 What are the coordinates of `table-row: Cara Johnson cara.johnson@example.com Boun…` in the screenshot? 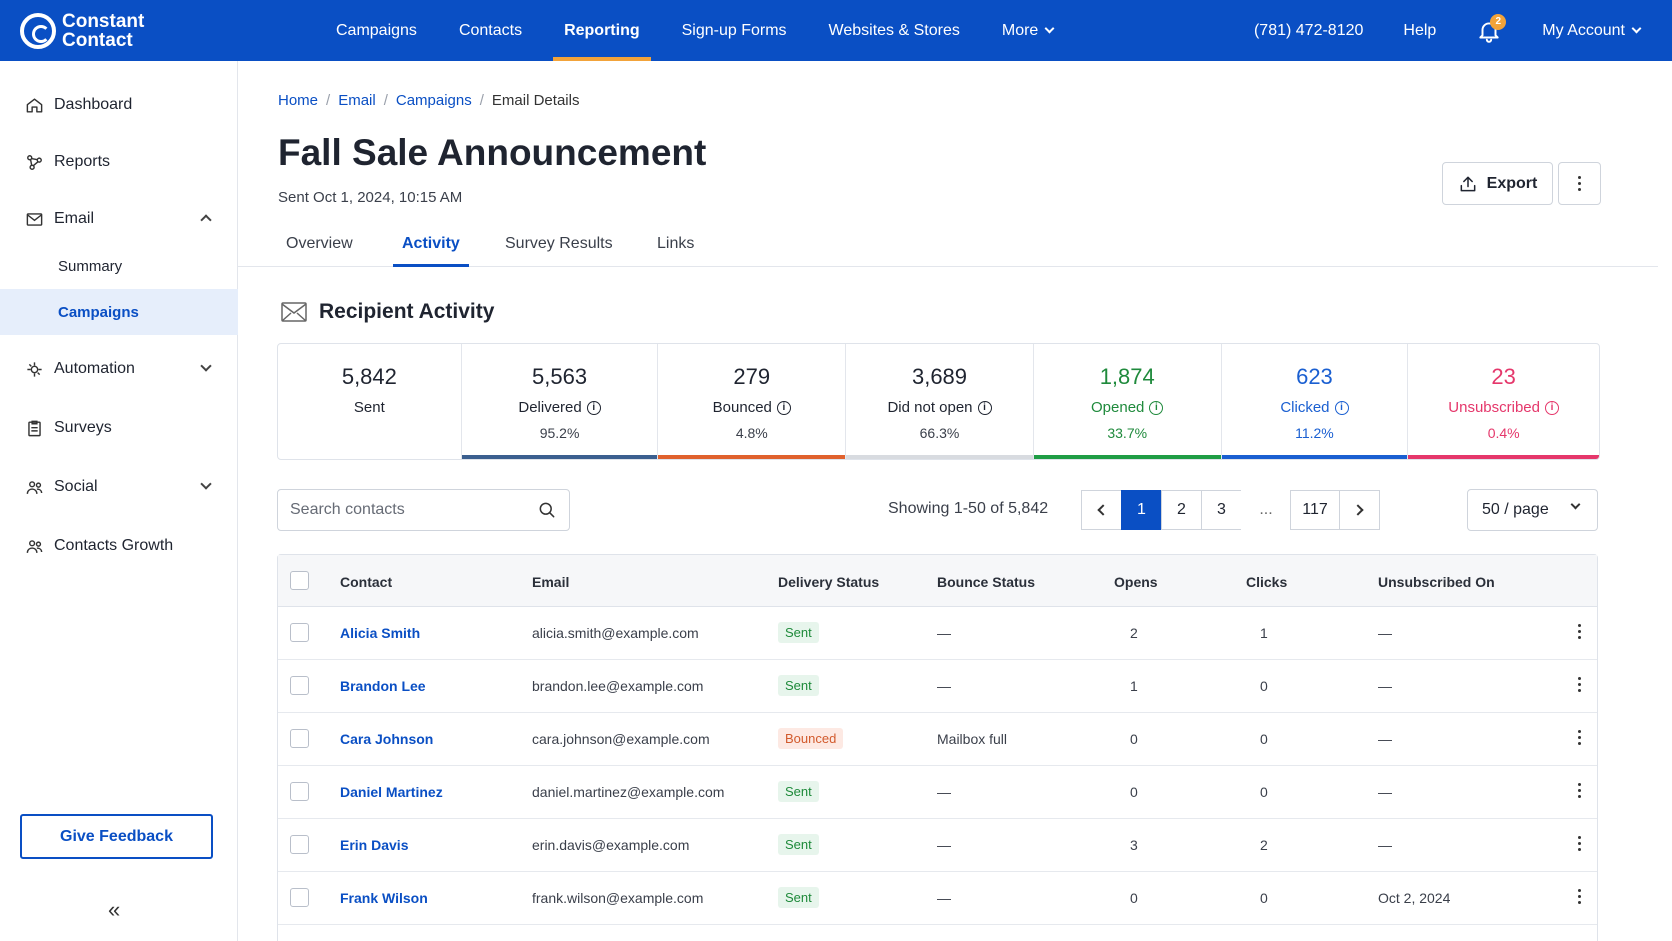 It's located at (937, 739).